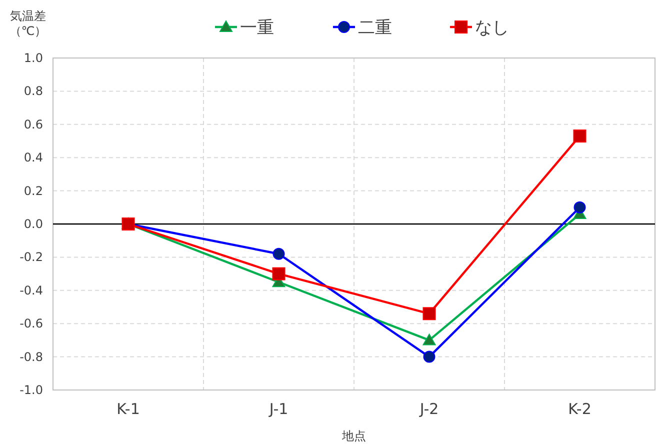 This screenshot has width=668, height=448. Describe the element at coordinates (580, 409) in the screenshot. I see `x-tick-label: K-2` at that location.